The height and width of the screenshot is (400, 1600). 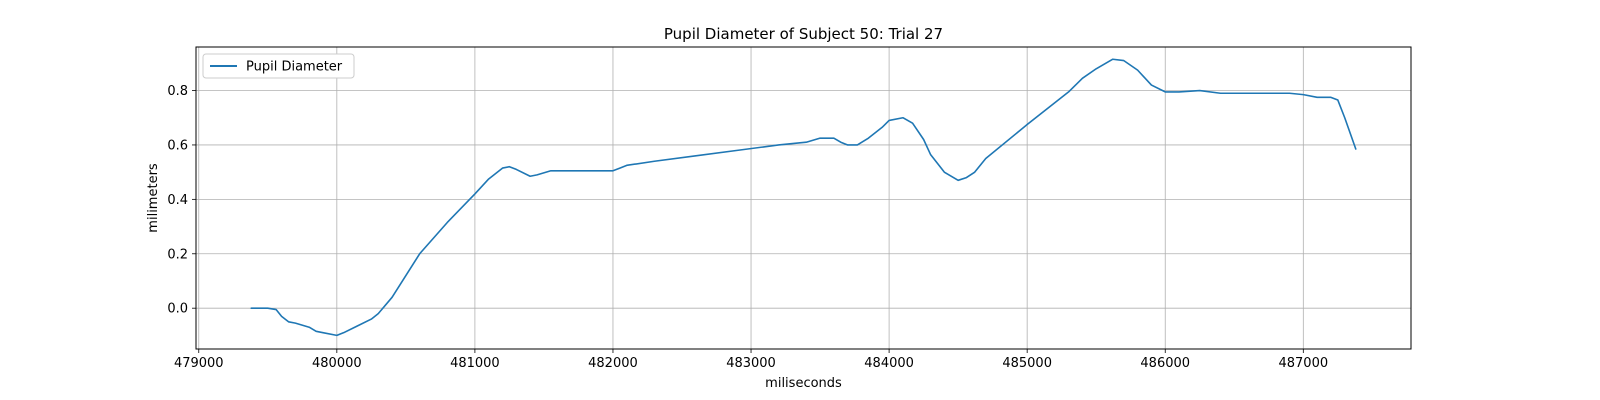 I want to click on legend-box, so click(x=278, y=66).